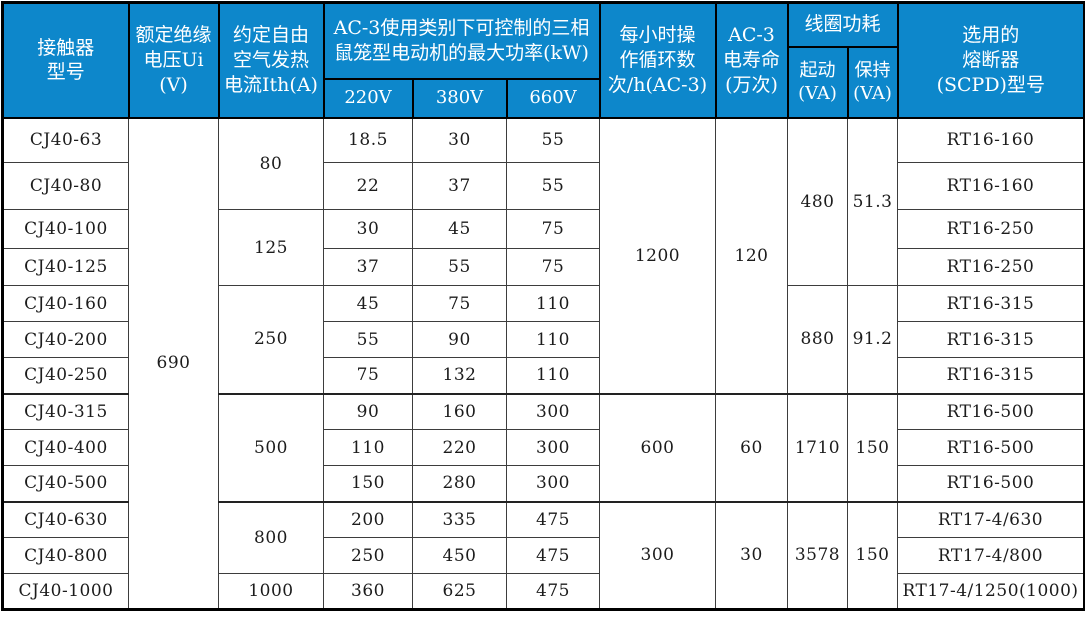  I want to click on kw380-cell: 75, so click(459, 303).